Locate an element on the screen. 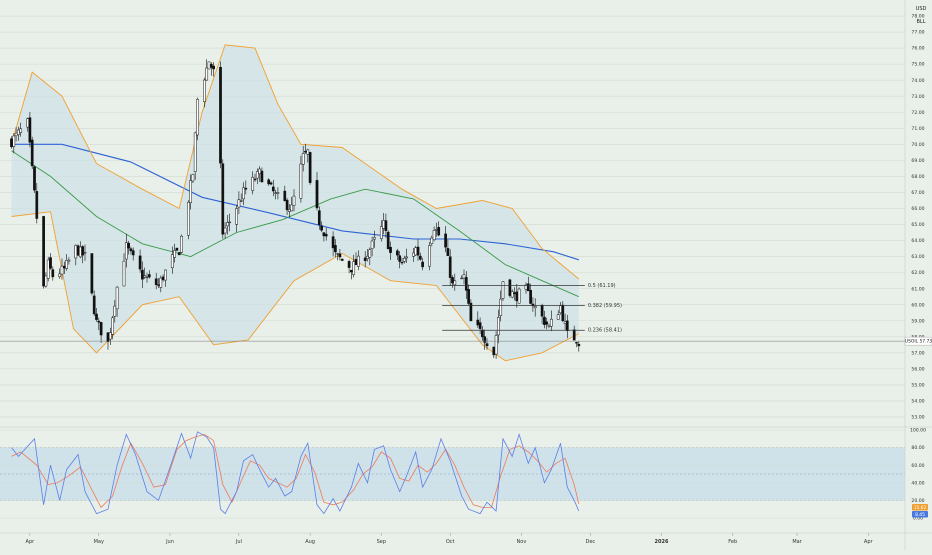  stochastic-d-line is located at coordinates (295, 471).